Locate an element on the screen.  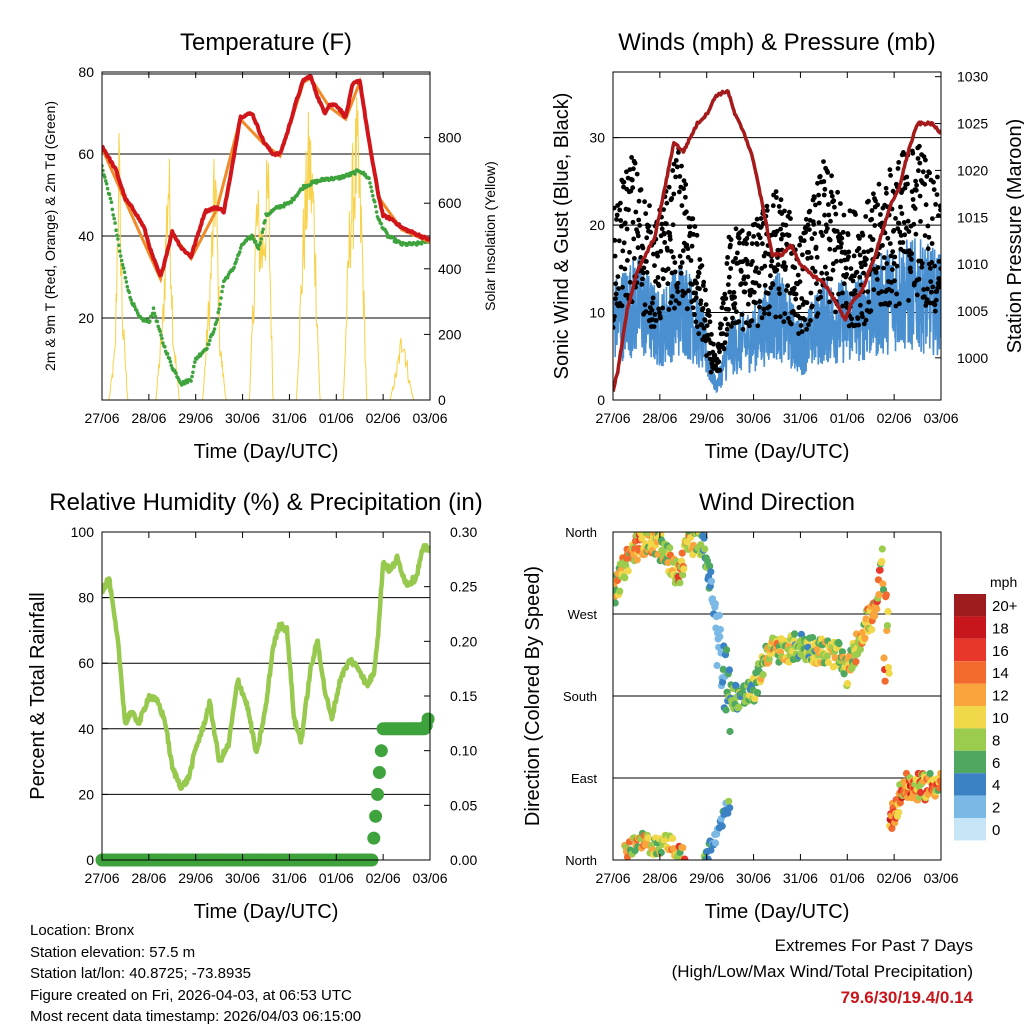
y-tick-label: 0 is located at coordinates (601, 400).